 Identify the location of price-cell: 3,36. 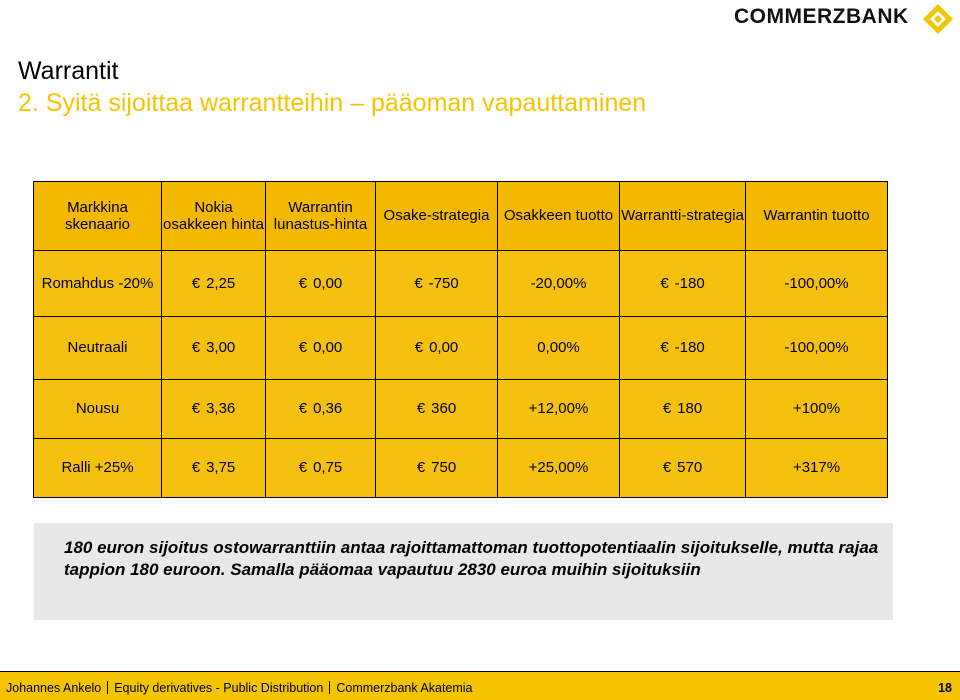
(221, 409).